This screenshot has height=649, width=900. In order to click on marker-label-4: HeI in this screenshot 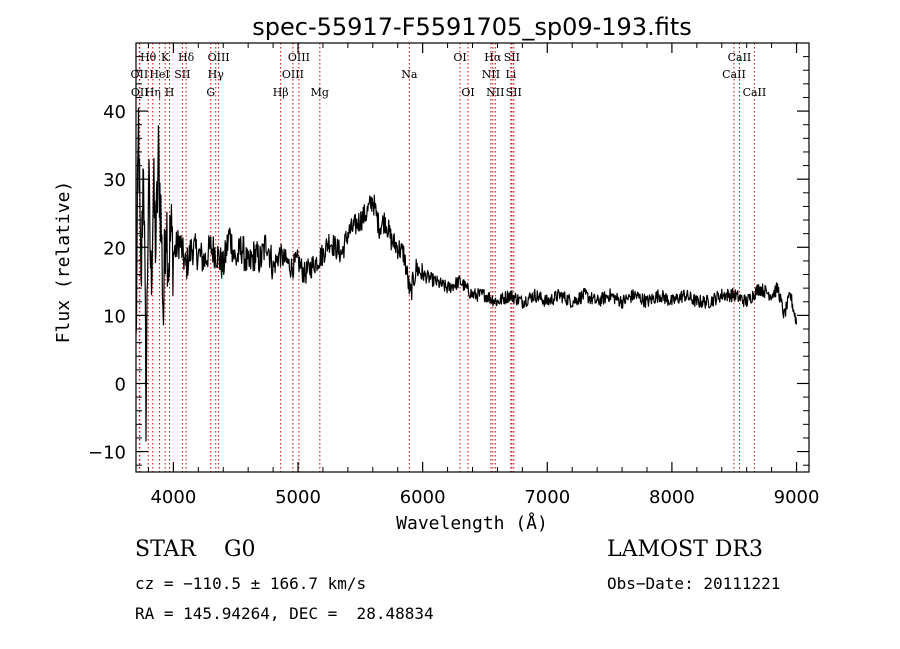, I will do `click(159, 74)`.